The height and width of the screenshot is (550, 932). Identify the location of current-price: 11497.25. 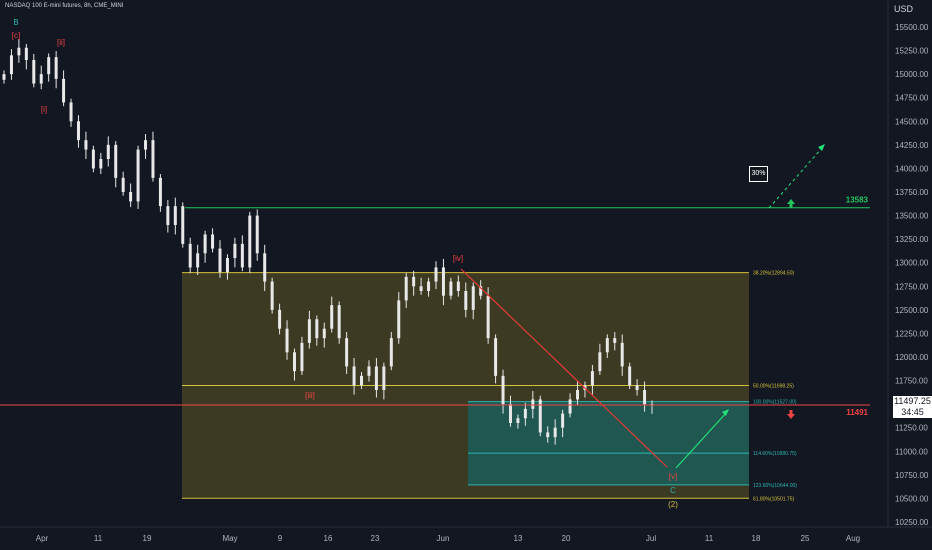
(912, 401).